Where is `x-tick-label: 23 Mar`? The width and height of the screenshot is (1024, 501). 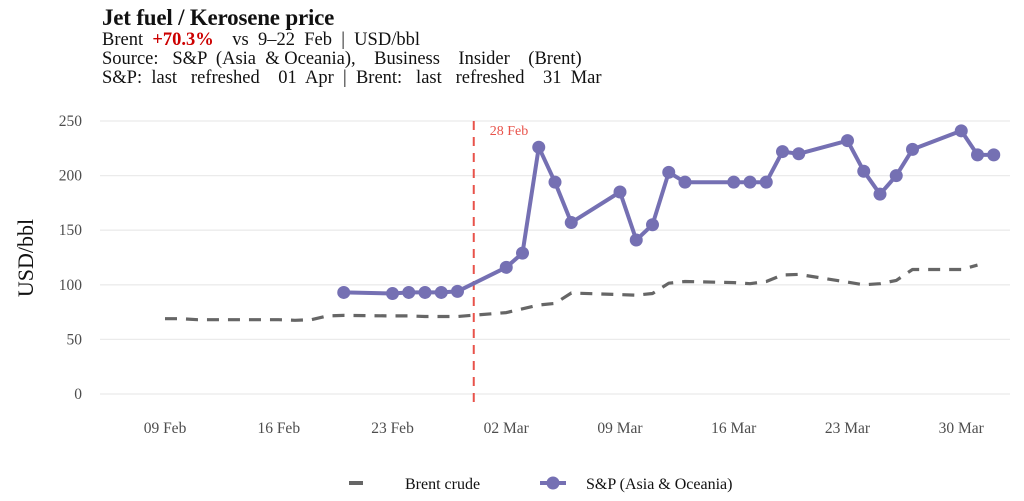 x-tick-label: 23 Mar is located at coordinates (848, 428).